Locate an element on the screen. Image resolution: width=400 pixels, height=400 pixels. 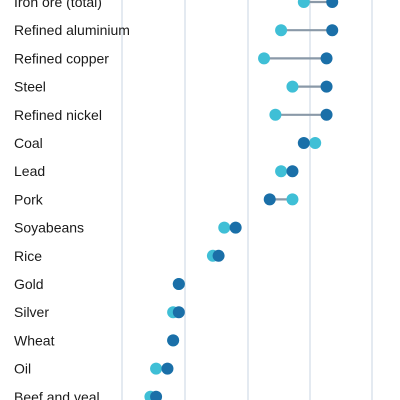
point-dark-gold is located at coordinates (178, 284).